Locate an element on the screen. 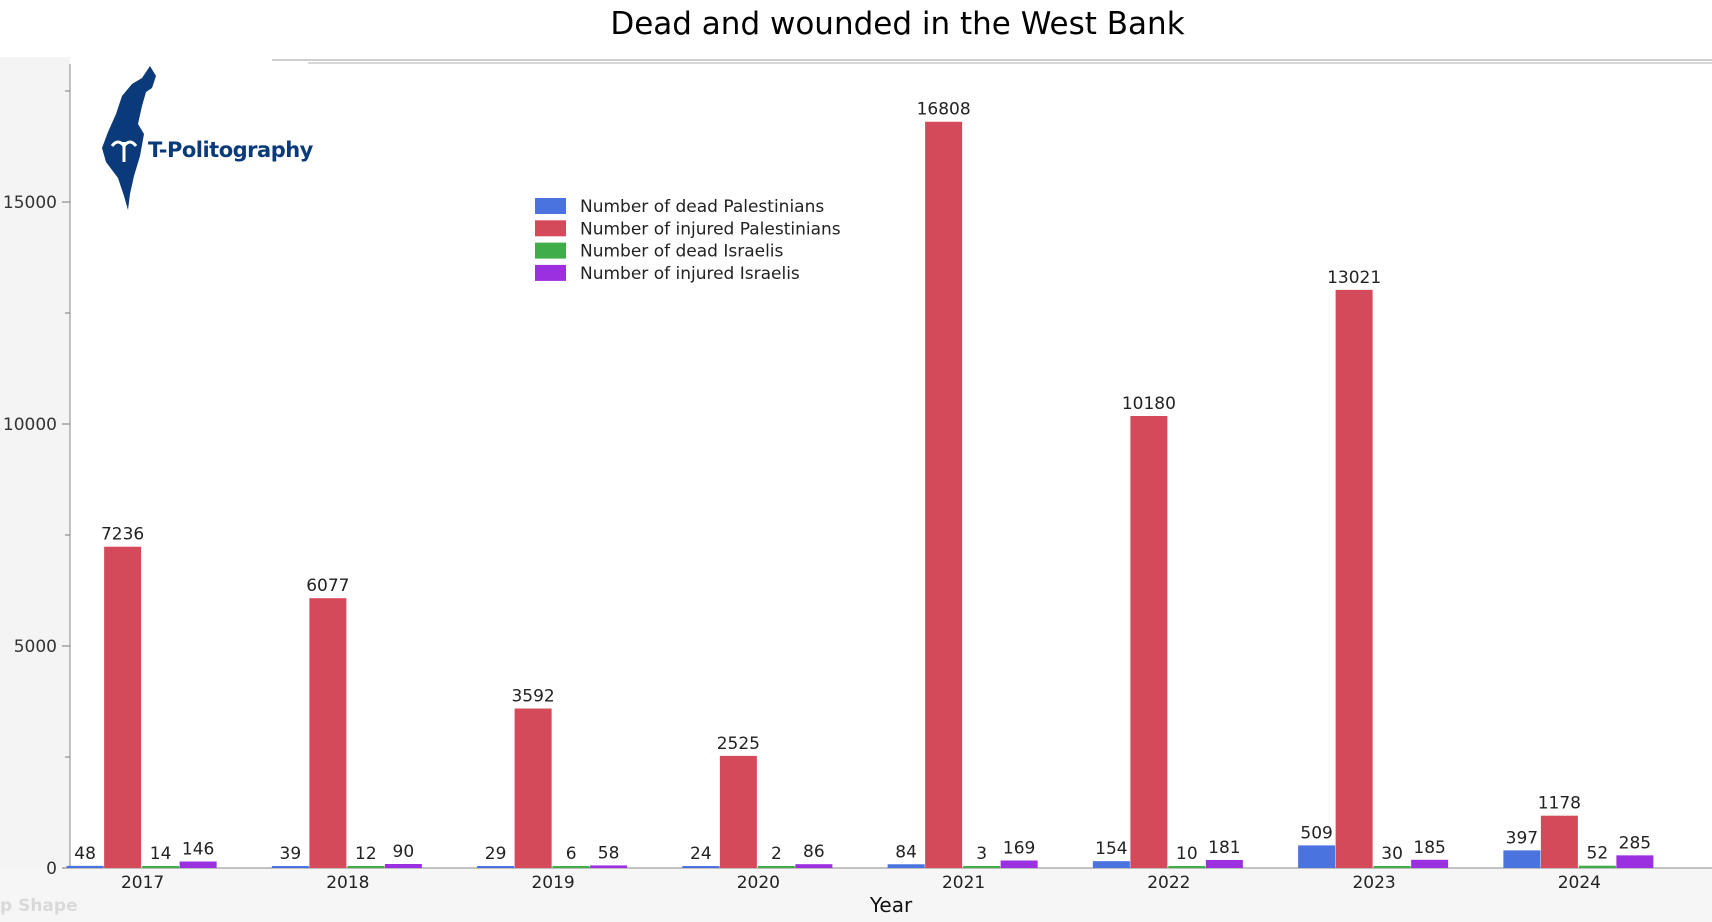 This screenshot has height=922, width=1712. title-divider-shadow is located at coordinates (1010, 63).